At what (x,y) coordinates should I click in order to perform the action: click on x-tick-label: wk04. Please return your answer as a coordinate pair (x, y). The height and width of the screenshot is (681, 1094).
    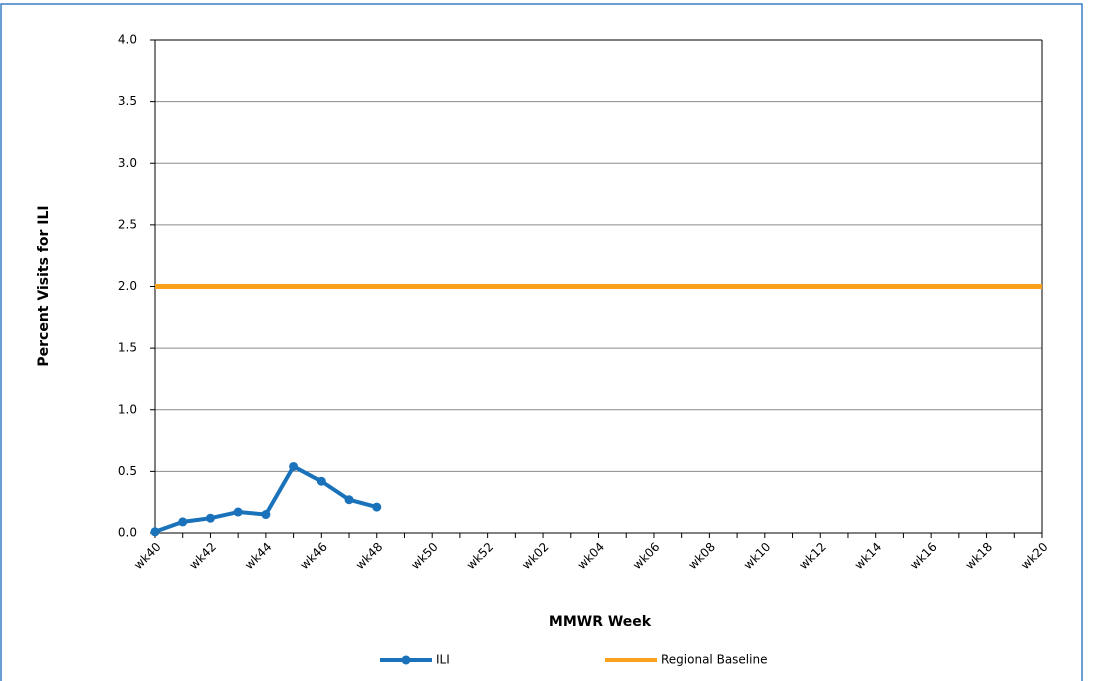
    Looking at the image, I should click on (591, 556).